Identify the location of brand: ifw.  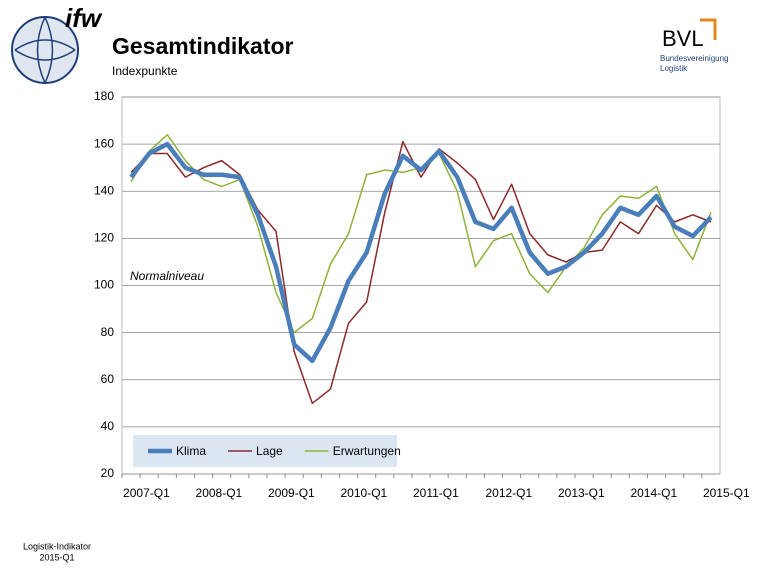
(84, 18).